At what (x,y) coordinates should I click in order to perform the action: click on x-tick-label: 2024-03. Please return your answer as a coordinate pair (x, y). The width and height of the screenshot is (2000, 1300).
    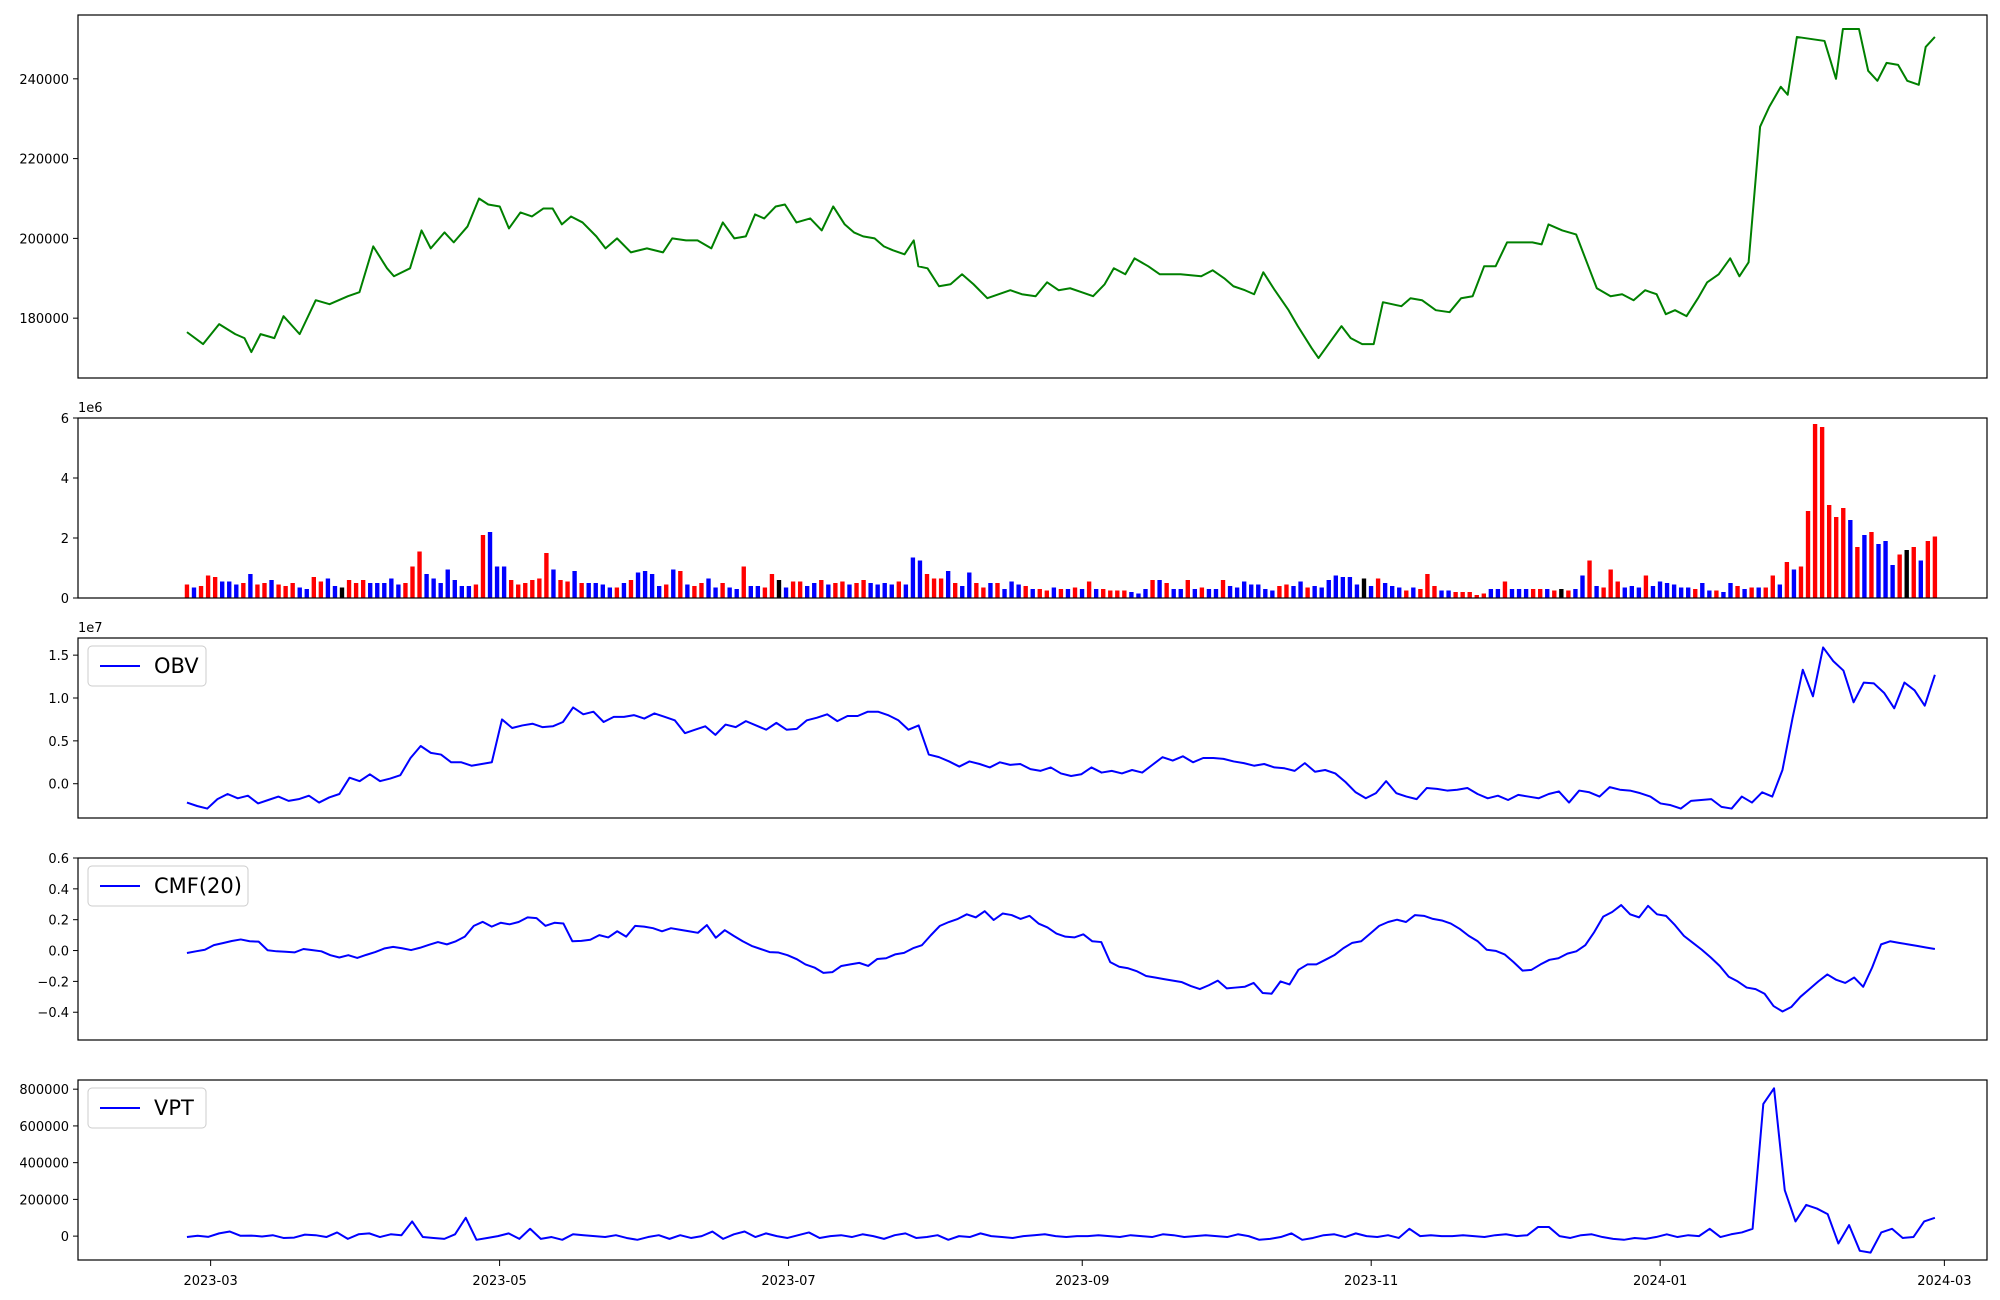
    Looking at the image, I should click on (1944, 1281).